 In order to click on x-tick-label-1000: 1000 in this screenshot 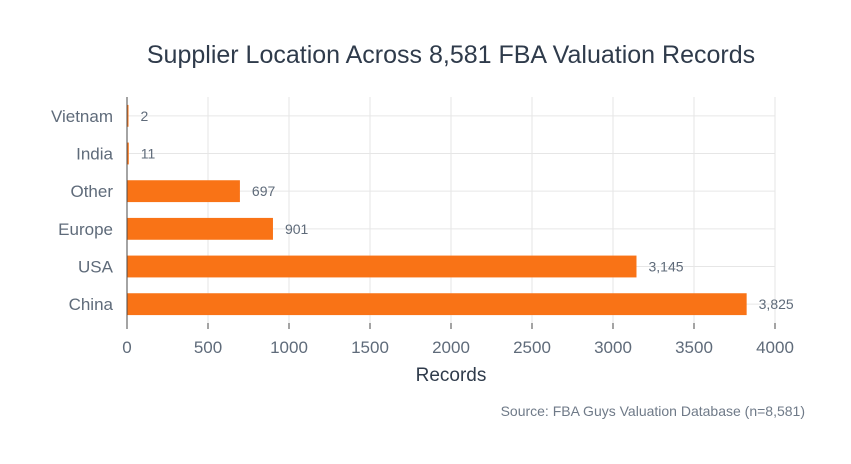, I will do `click(289, 347)`.